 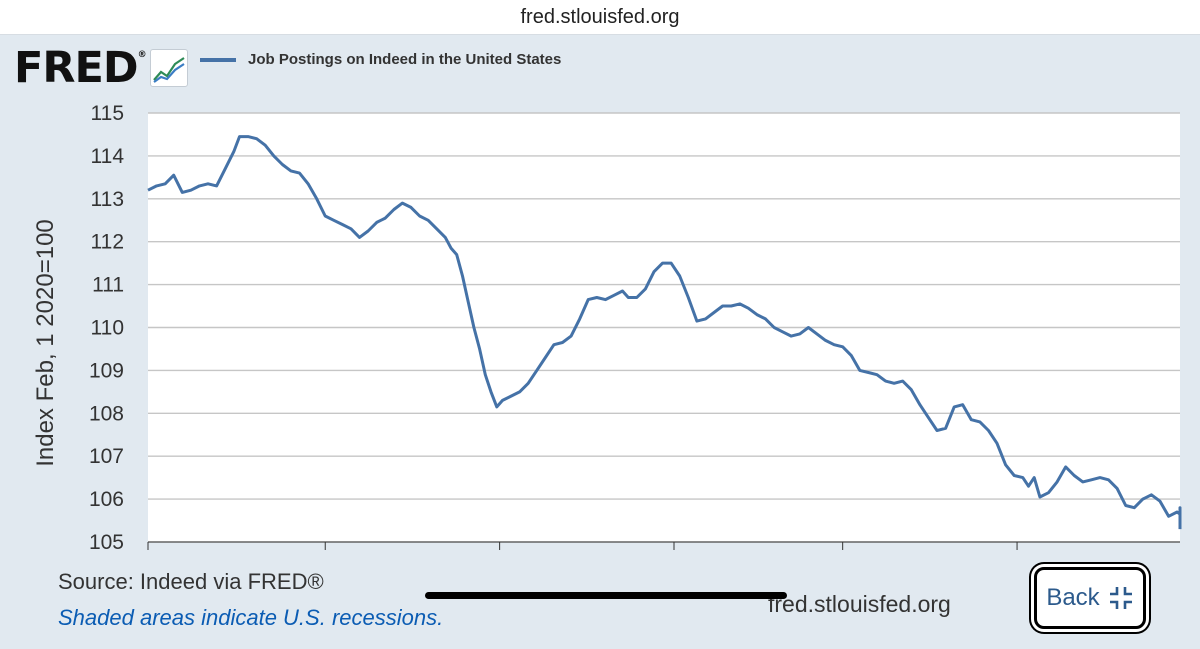 I want to click on fred-logo-text: FRED, so click(x=76, y=68).